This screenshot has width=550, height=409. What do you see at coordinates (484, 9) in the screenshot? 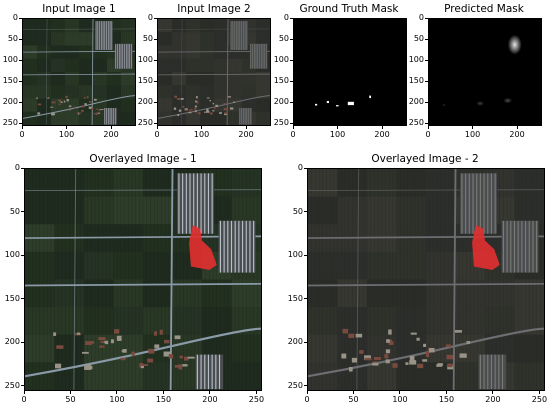
I see `panel-title: Predicted Mask` at bounding box center [484, 9].